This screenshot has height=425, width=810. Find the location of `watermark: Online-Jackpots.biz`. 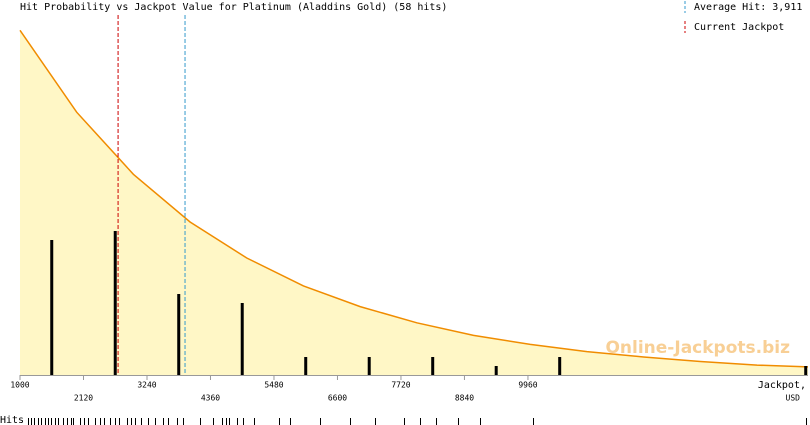

watermark: Online-Jackpots.biz is located at coordinates (697, 348).